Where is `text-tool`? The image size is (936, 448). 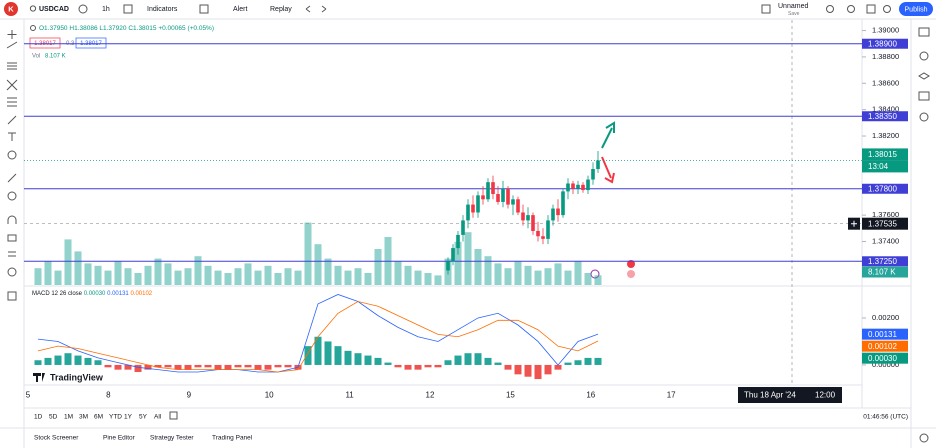
text-tool is located at coordinates (12, 136).